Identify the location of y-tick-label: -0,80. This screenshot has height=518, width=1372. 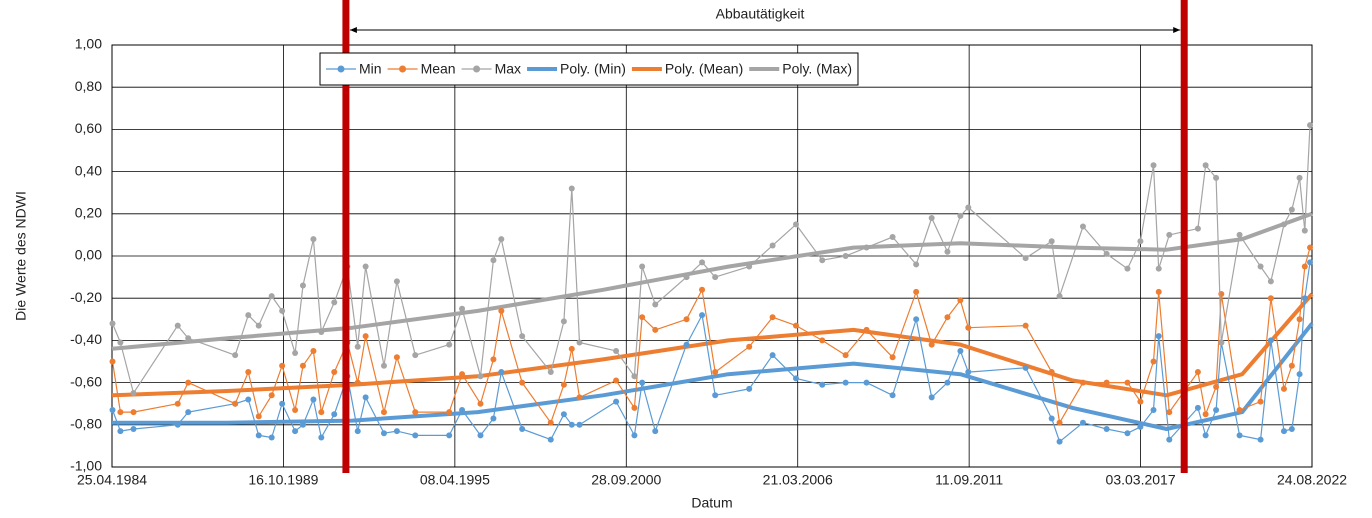
(86, 424).